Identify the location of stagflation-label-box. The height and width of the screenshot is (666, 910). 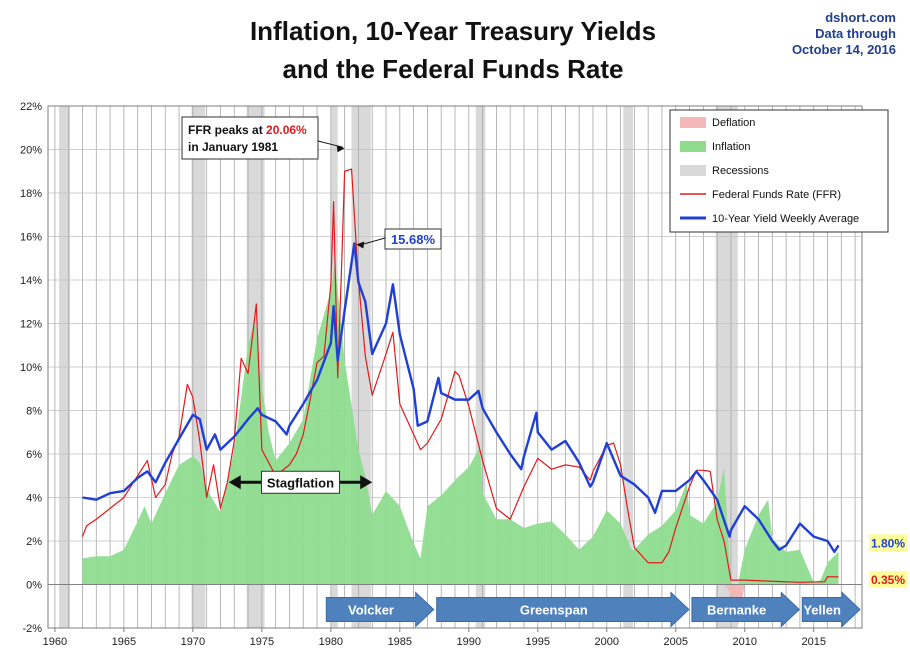
(300, 482).